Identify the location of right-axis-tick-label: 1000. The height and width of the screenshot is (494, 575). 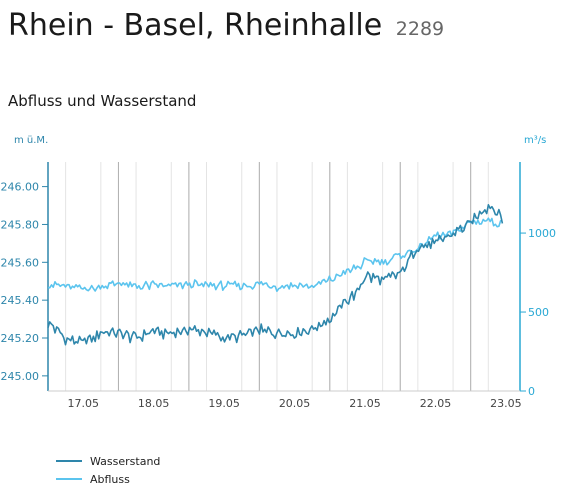
(542, 233).